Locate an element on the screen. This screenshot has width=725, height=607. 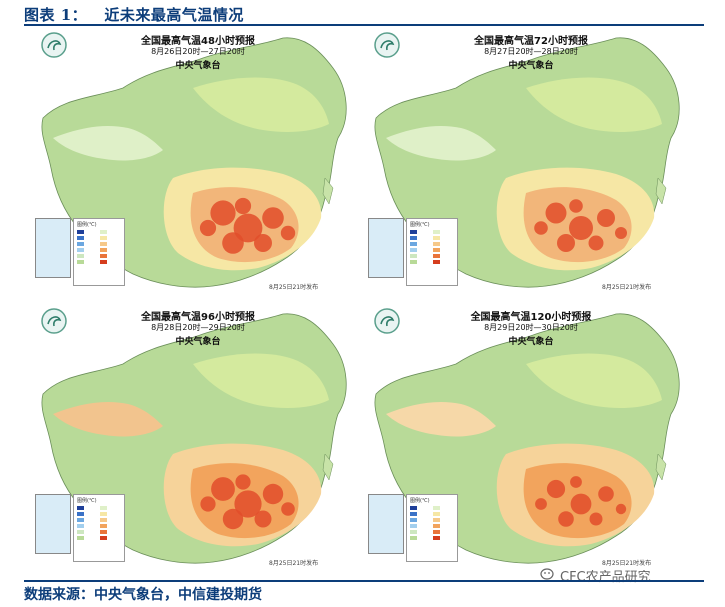
figure-header: 图表 1： 近未来最高气温情况 is located at coordinates (362, 13).